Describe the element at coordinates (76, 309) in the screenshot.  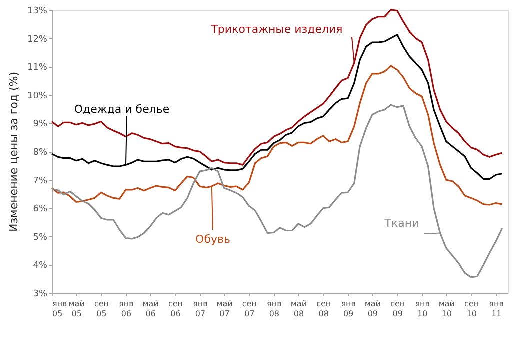
I see `x-tick-label: май 05` at that location.